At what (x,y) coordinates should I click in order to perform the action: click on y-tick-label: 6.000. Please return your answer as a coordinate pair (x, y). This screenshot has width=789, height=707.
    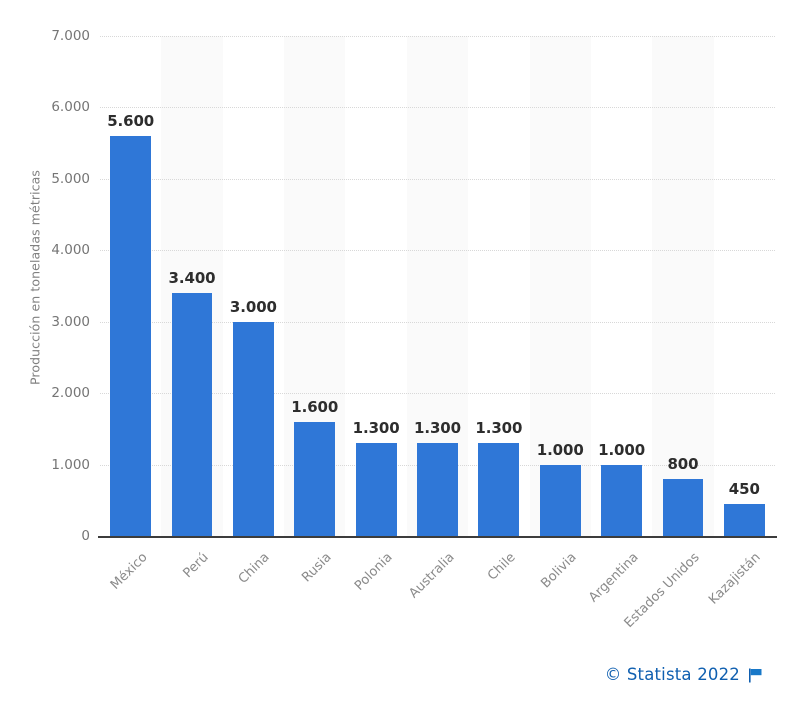
    Looking at the image, I should click on (70, 107).